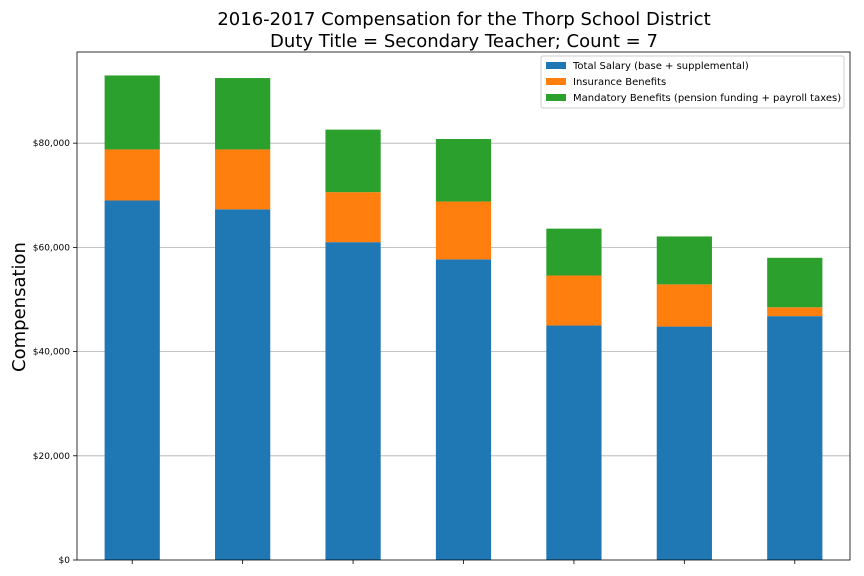 Image resolution: width=864 pixels, height=576 pixels. Describe the element at coordinates (51, 353) in the screenshot. I see `y-tick-label: $40,000` at that location.